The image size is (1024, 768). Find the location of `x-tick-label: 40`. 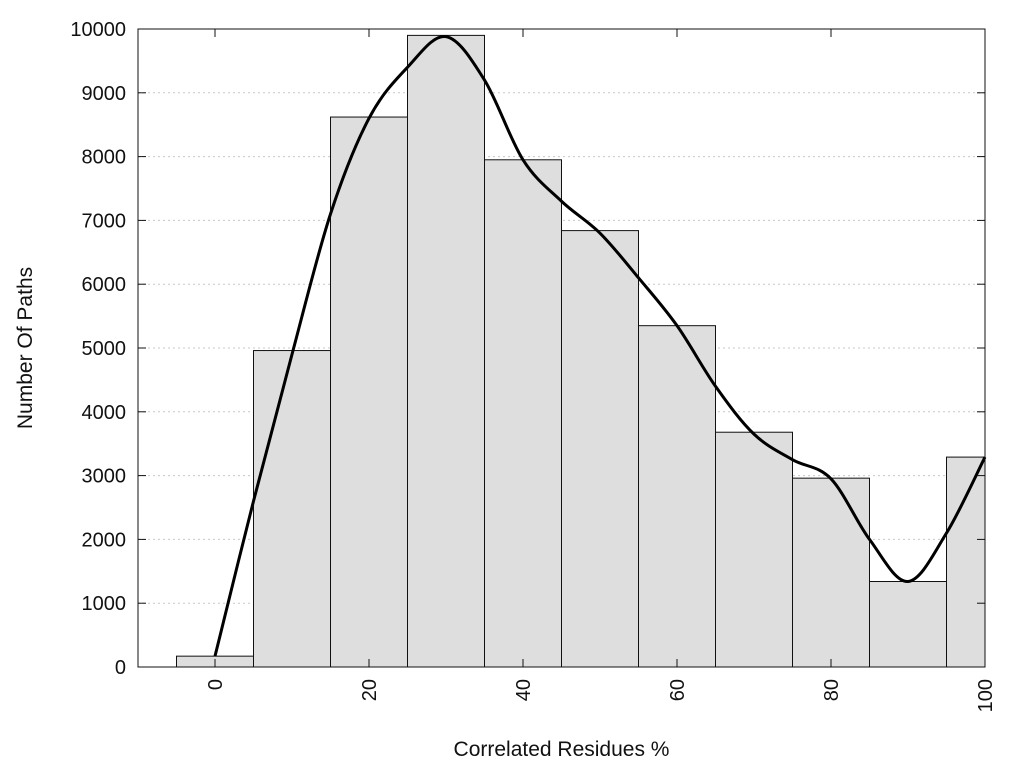

x-tick-label: 40 is located at coordinates (524, 690).